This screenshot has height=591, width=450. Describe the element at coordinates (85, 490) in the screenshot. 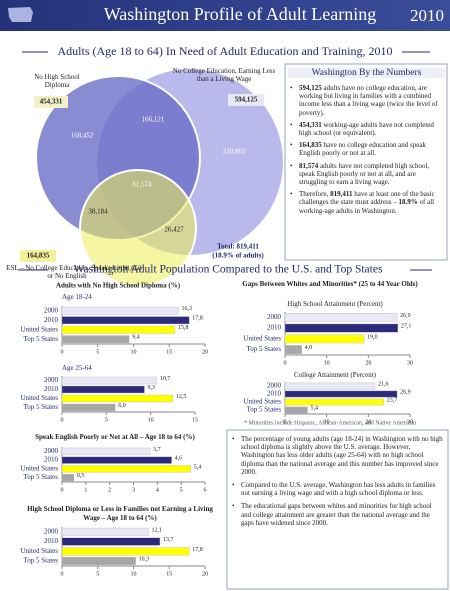

I see `x-tick-label: 1` at that location.